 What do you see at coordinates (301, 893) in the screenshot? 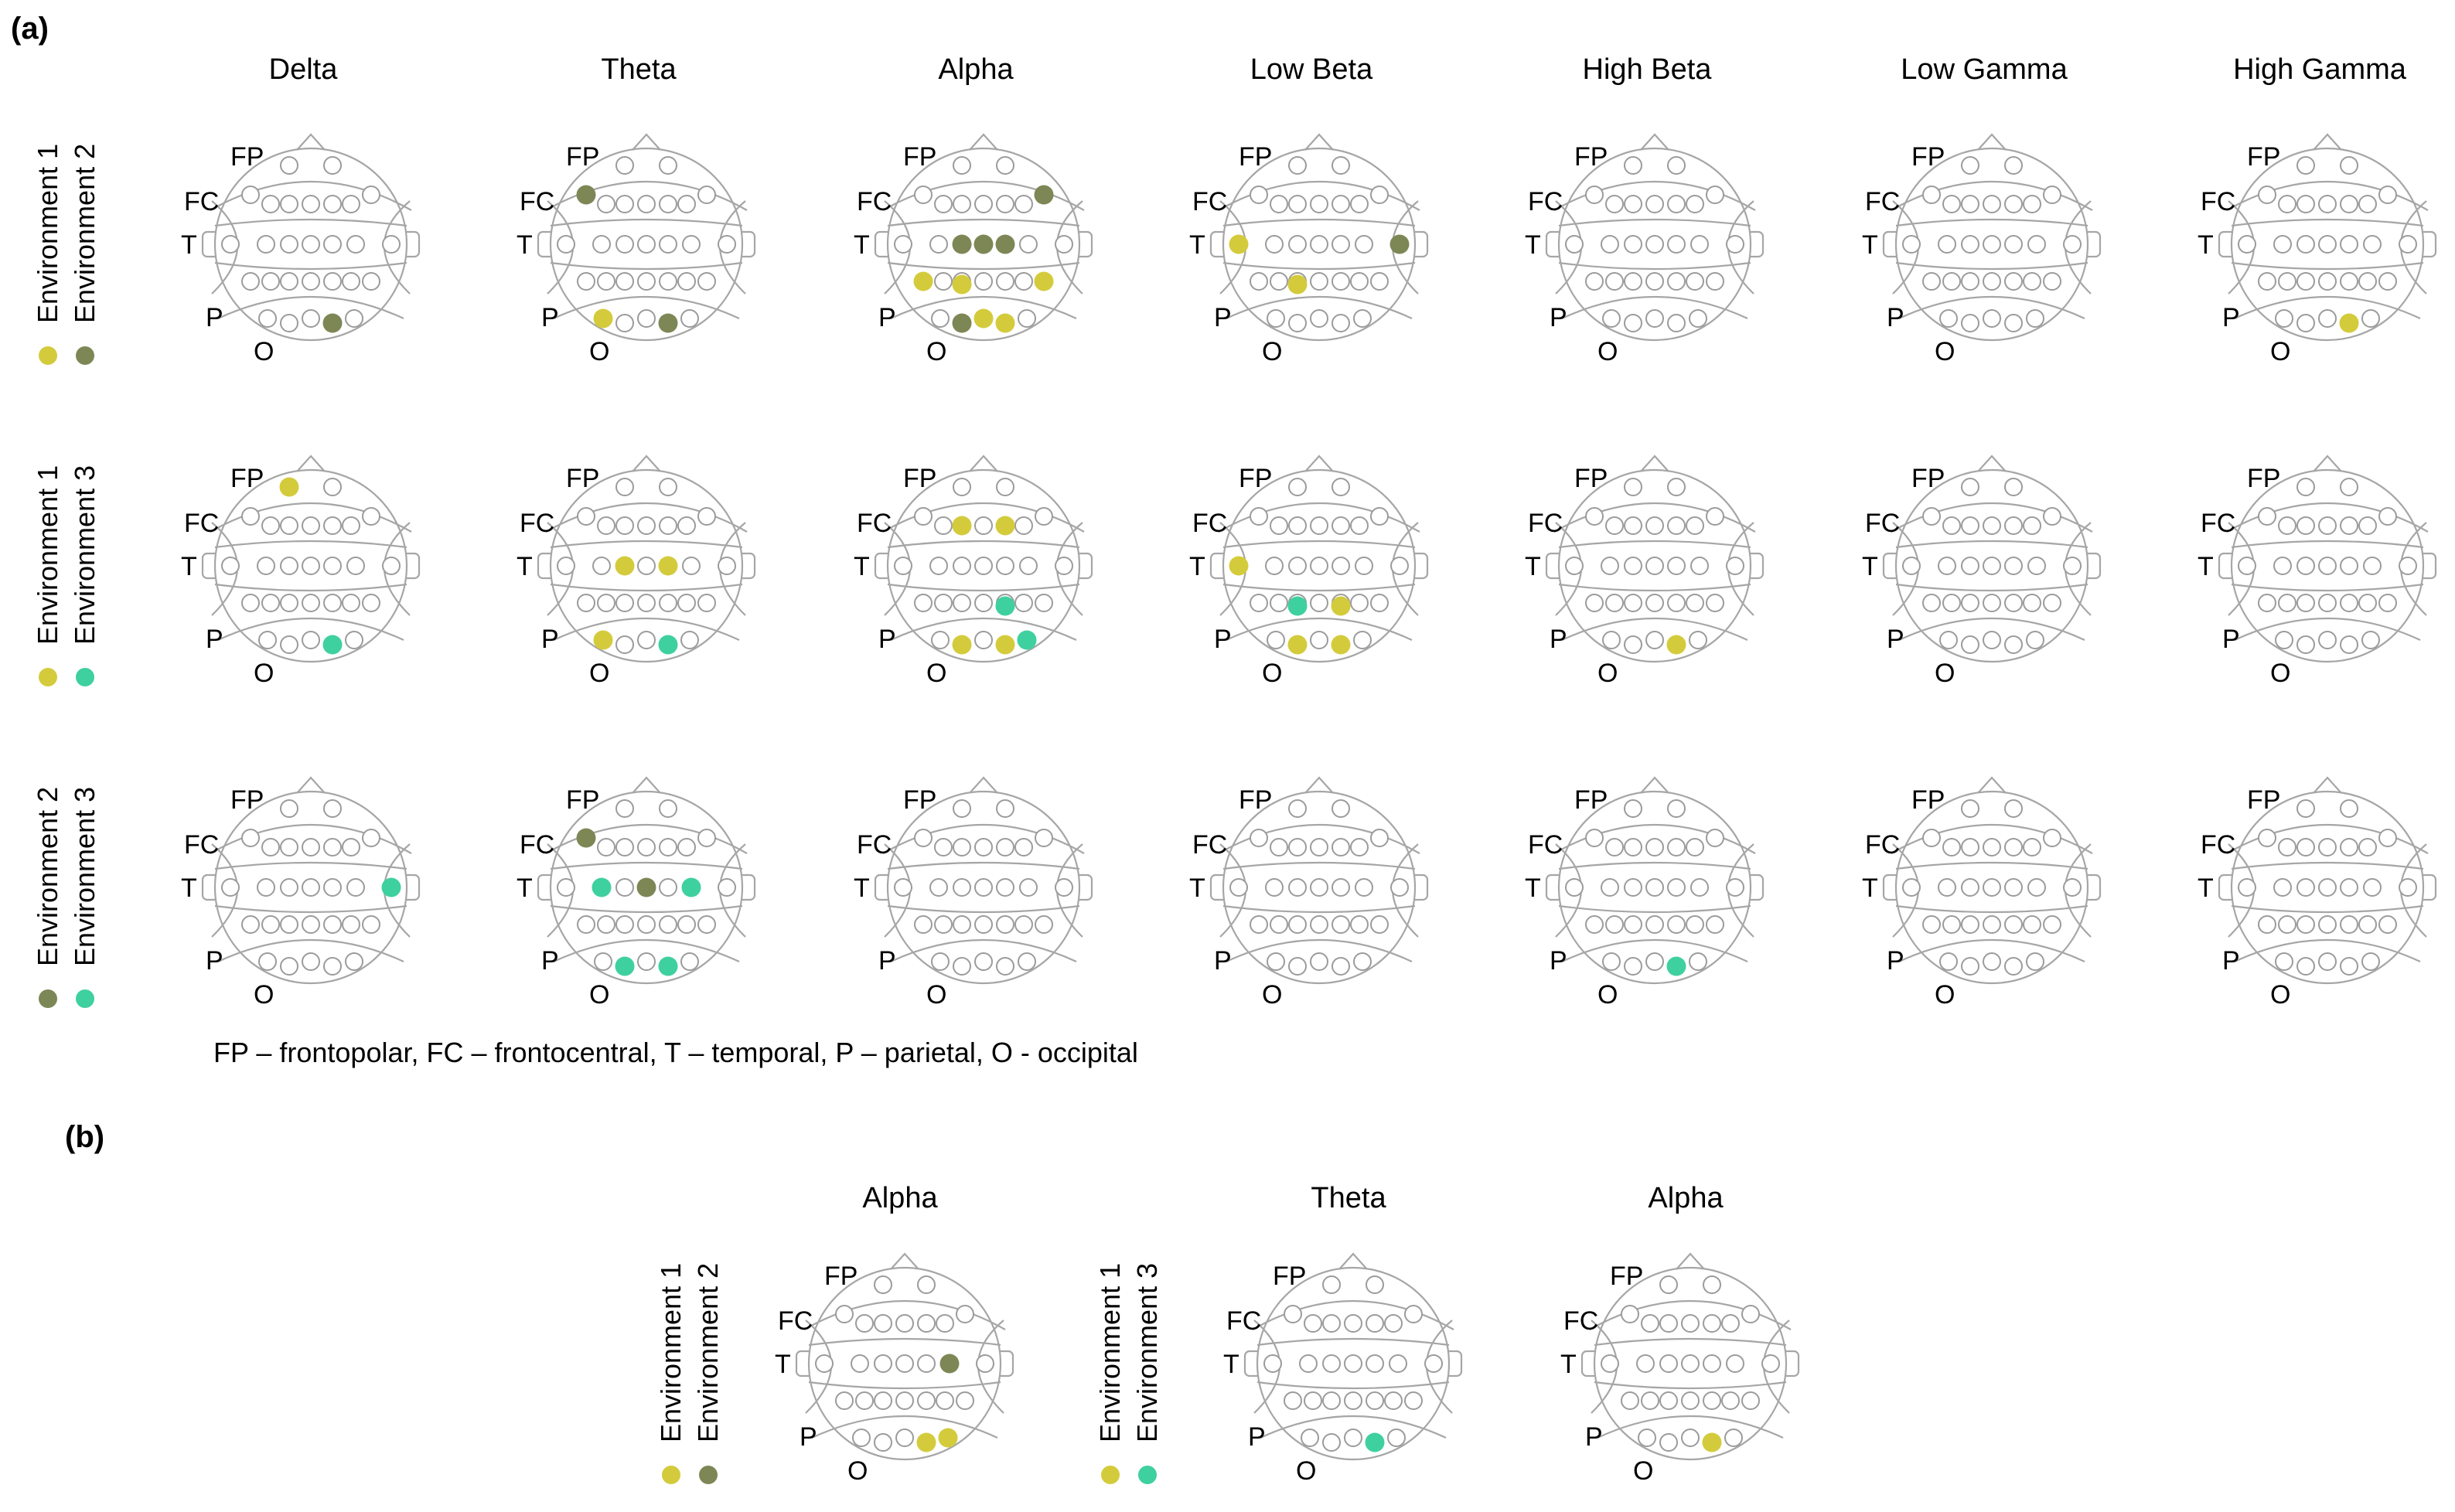
I see `head-row2-0: FP FC T P O` at bounding box center [301, 893].